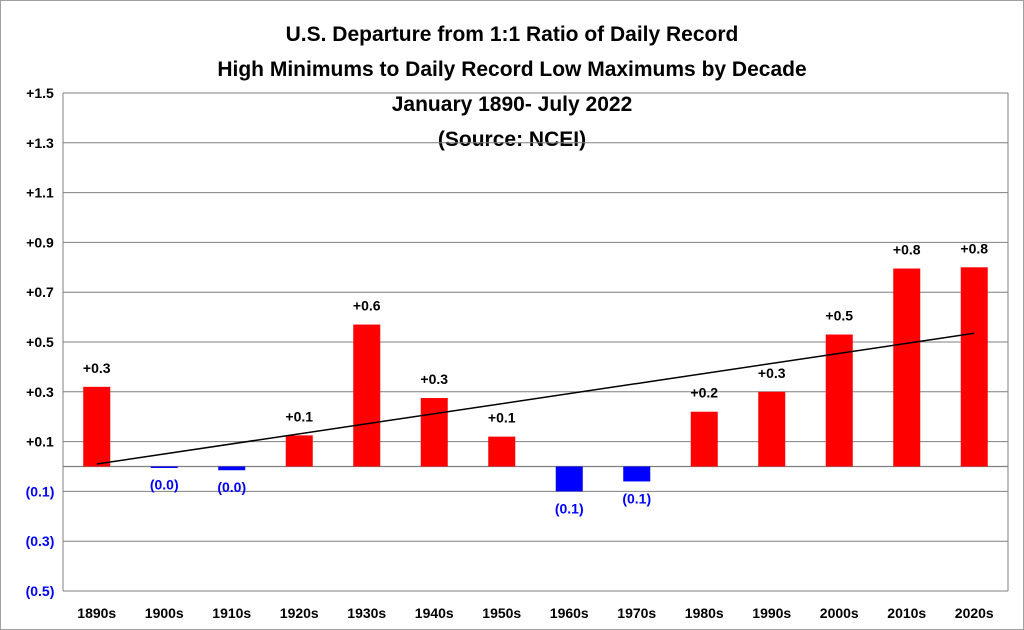 The height and width of the screenshot is (630, 1024). I want to click on y-tick-label: +0.3, so click(40, 392).